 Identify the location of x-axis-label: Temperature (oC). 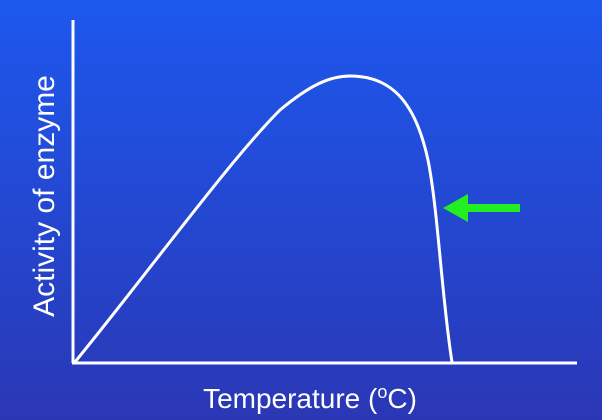
(310, 398).